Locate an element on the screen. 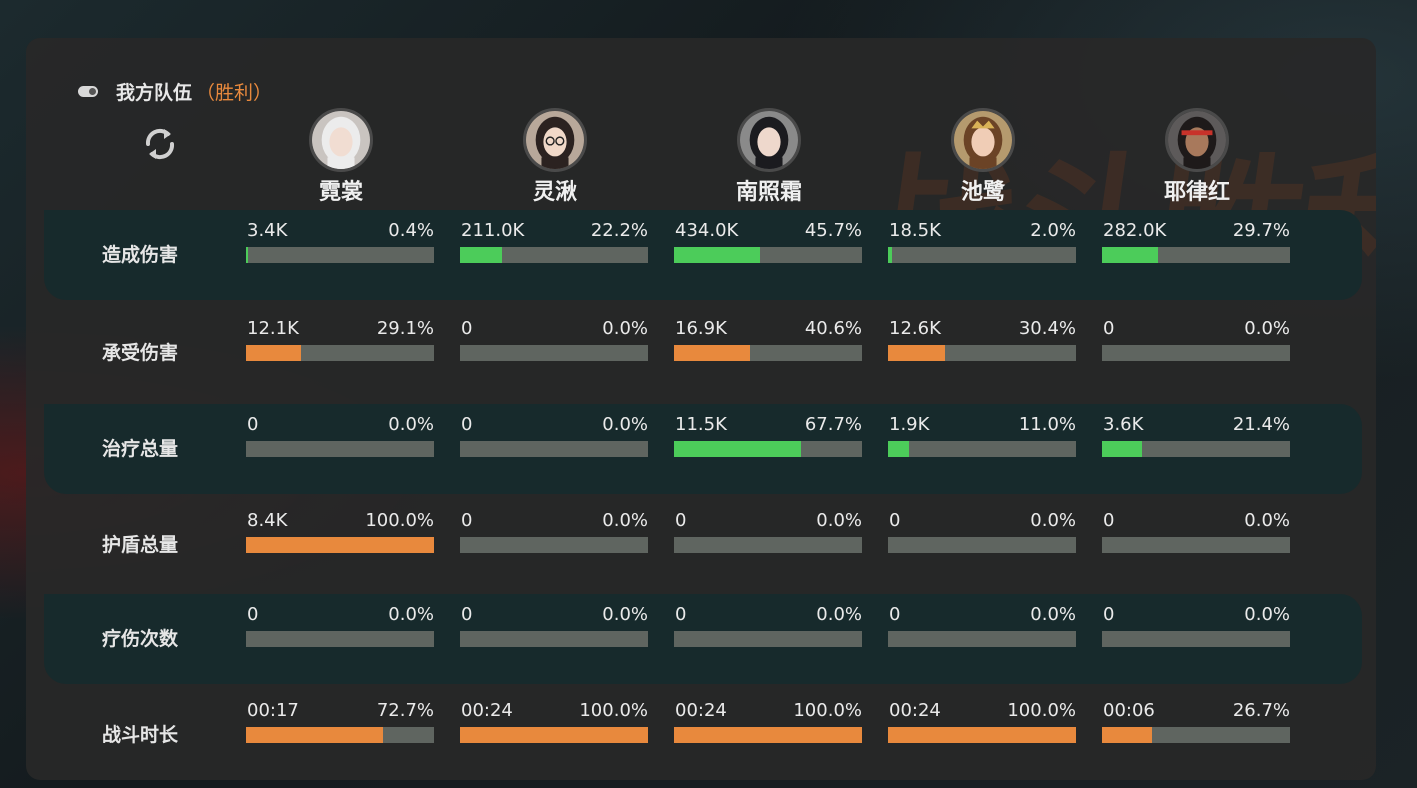  stat-percent: 0.4% is located at coordinates (411, 230).